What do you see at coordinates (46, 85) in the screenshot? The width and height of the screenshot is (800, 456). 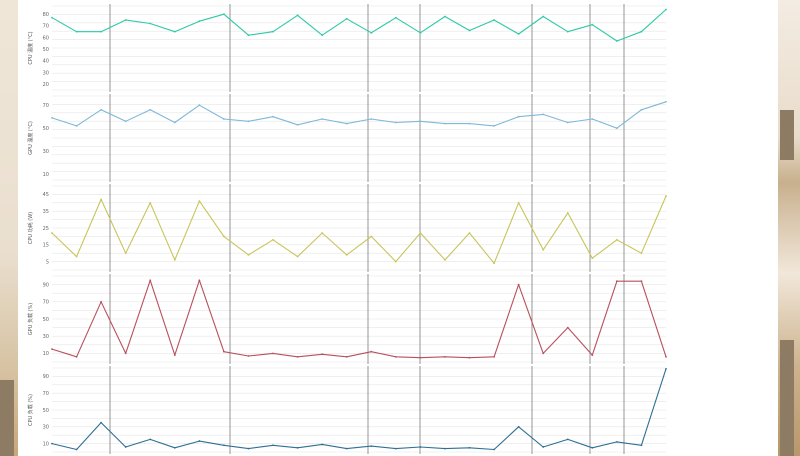 I see `y-tick-label: 20` at bounding box center [46, 85].